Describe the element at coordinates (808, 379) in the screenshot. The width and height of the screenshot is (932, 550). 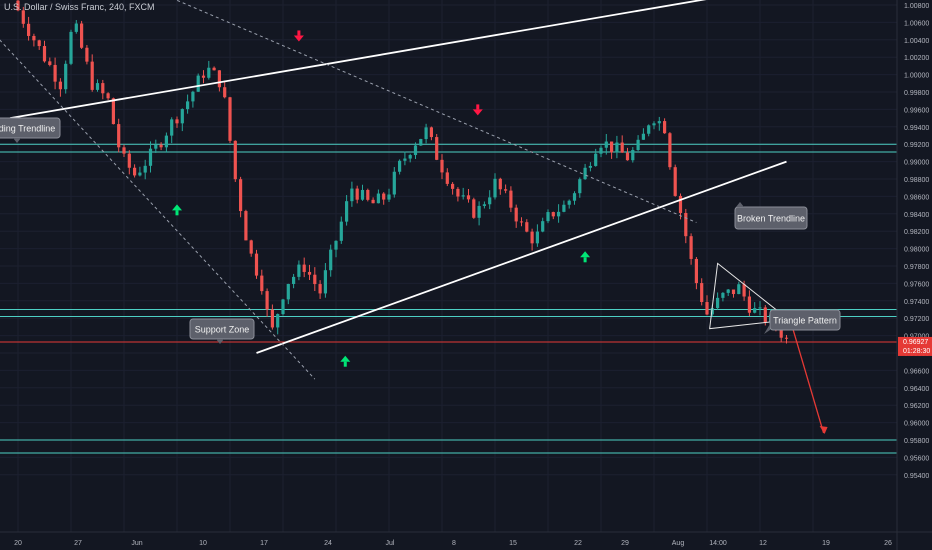
I see `projection-arrow-line` at that location.